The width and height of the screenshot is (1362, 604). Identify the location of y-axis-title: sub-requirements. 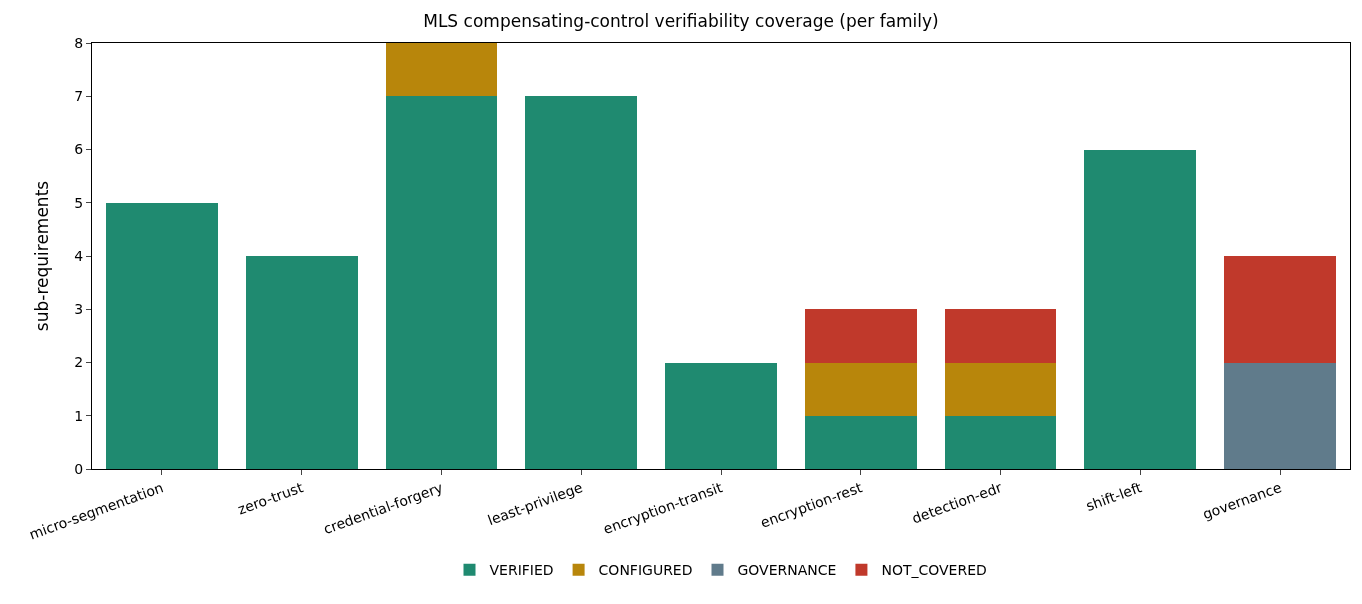
(42, 256).